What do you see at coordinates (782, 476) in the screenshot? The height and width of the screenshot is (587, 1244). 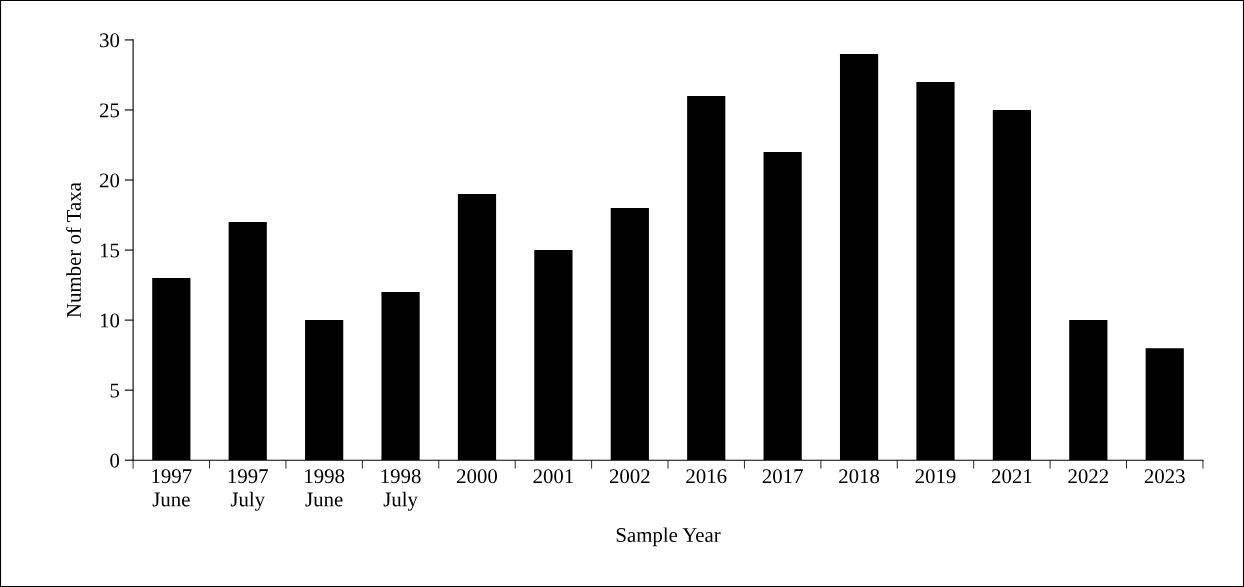 I see `x-tick-label: 2017` at bounding box center [782, 476].